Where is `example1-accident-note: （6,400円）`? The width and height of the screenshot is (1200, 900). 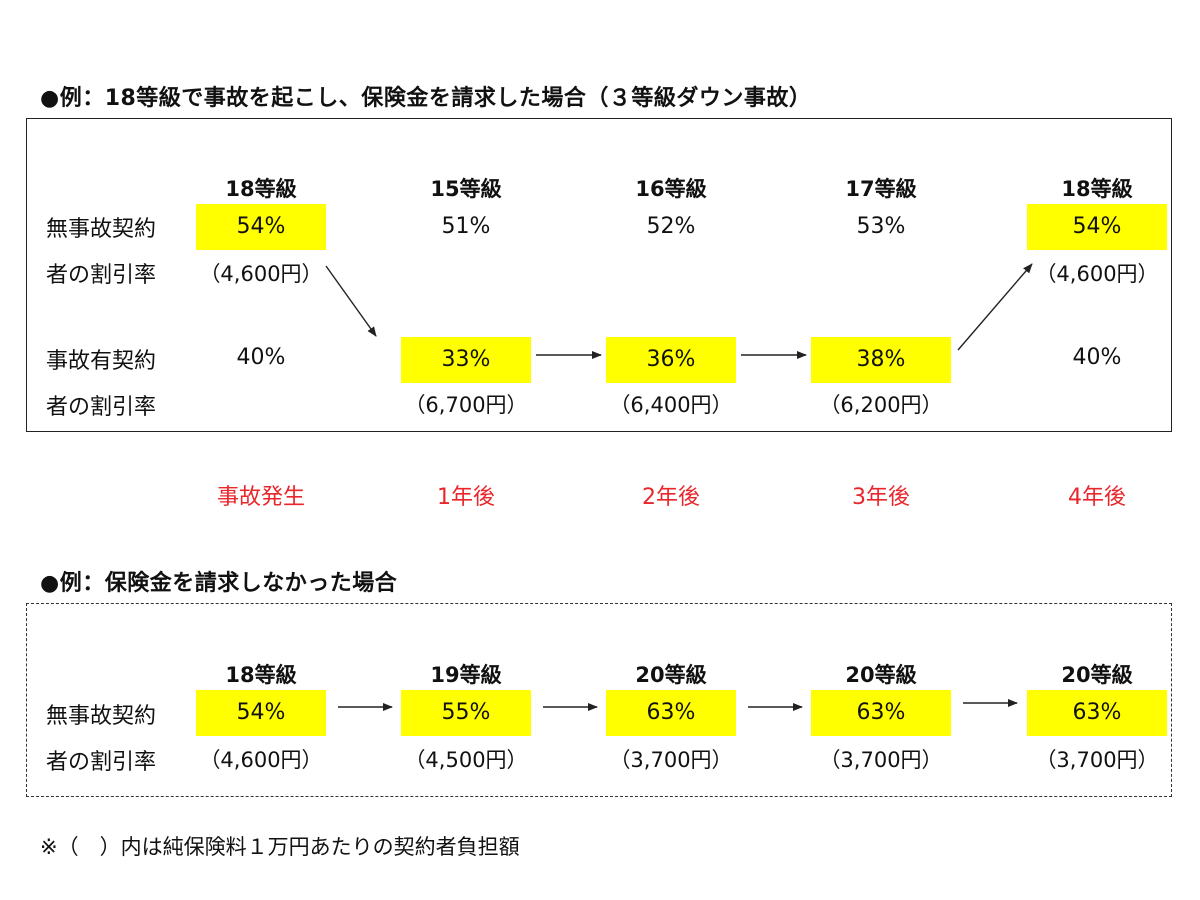 example1-accident-note: （6,400円） is located at coordinates (671, 405).